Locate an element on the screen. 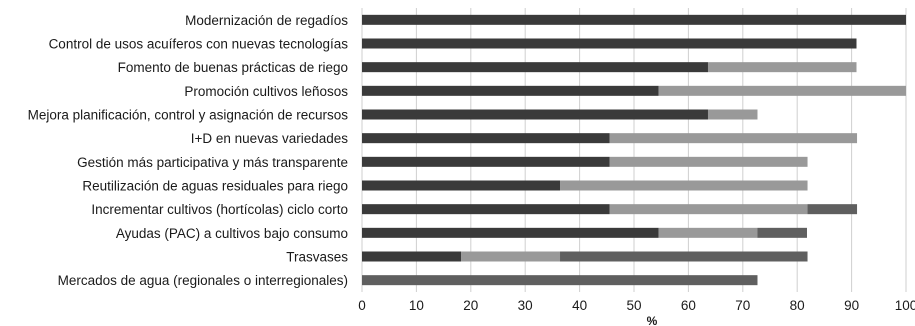 The image size is (915, 326). x-tick-label: 10 is located at coordinates (416, 305).